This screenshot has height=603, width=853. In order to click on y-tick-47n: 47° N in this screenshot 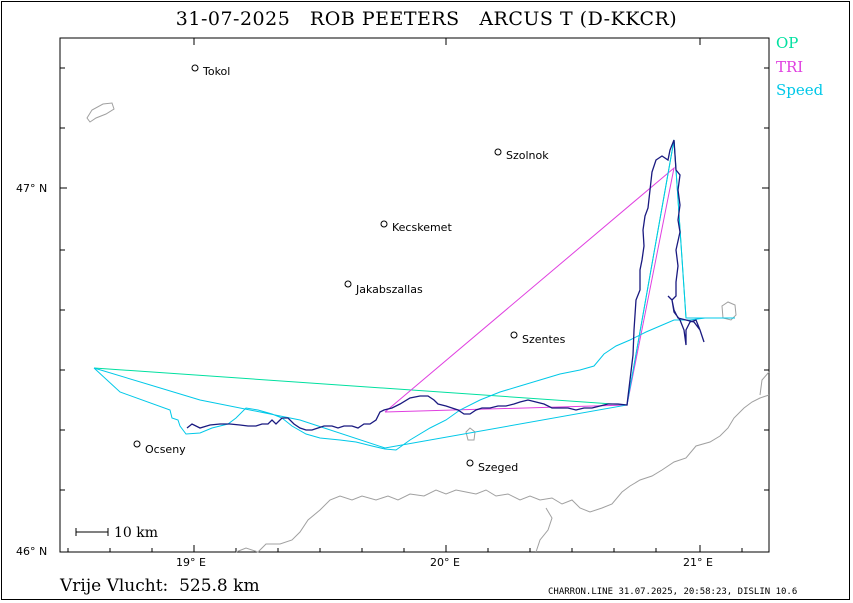, I will do `click(31, 188)`.